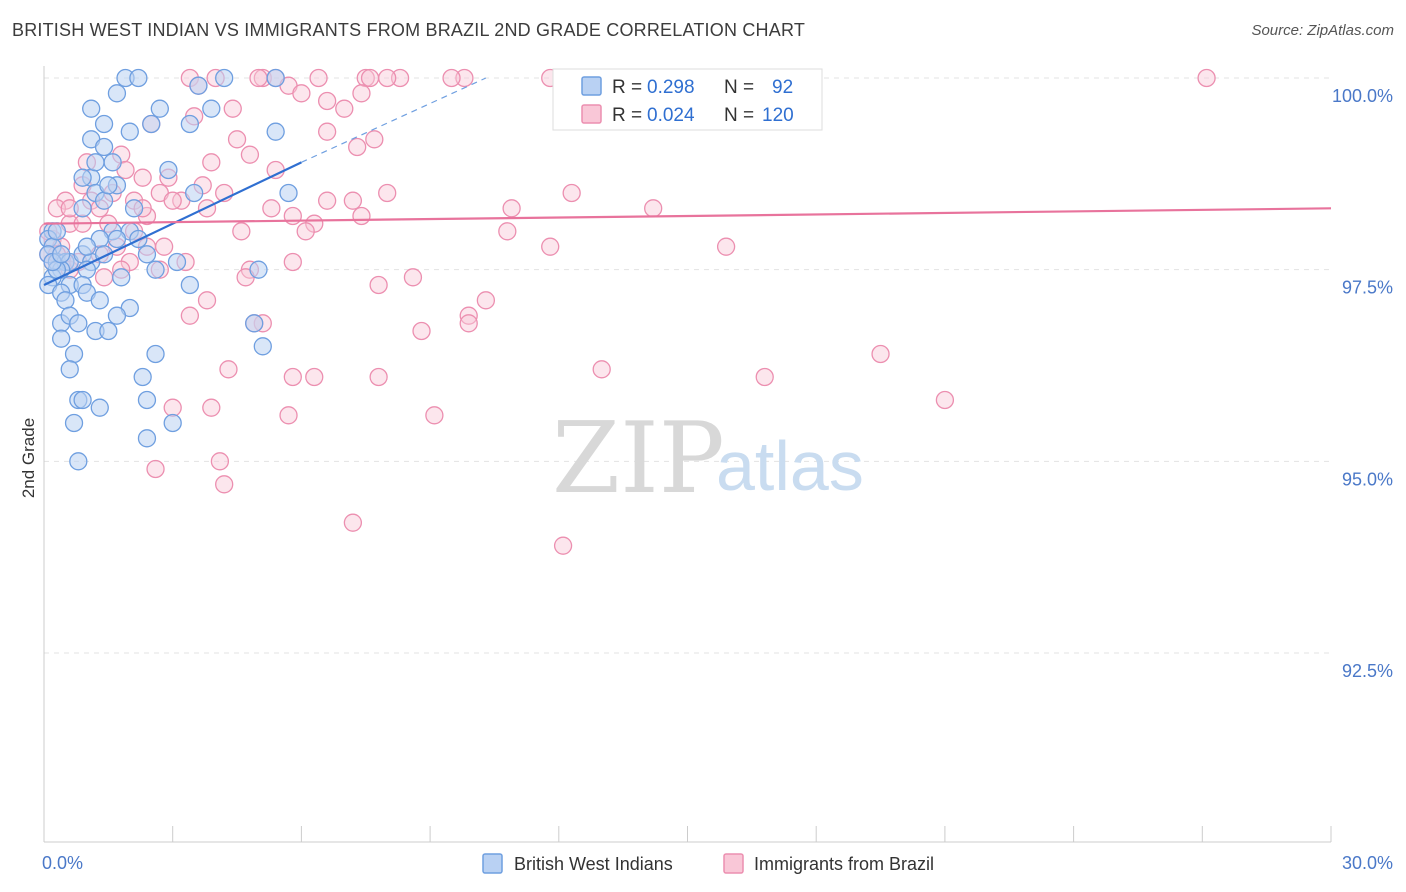 The width and height of the screenshot is (1406, 892). I want to click on bottom-legend-swatch-immigrants-from-brazil, so click(733, 863).